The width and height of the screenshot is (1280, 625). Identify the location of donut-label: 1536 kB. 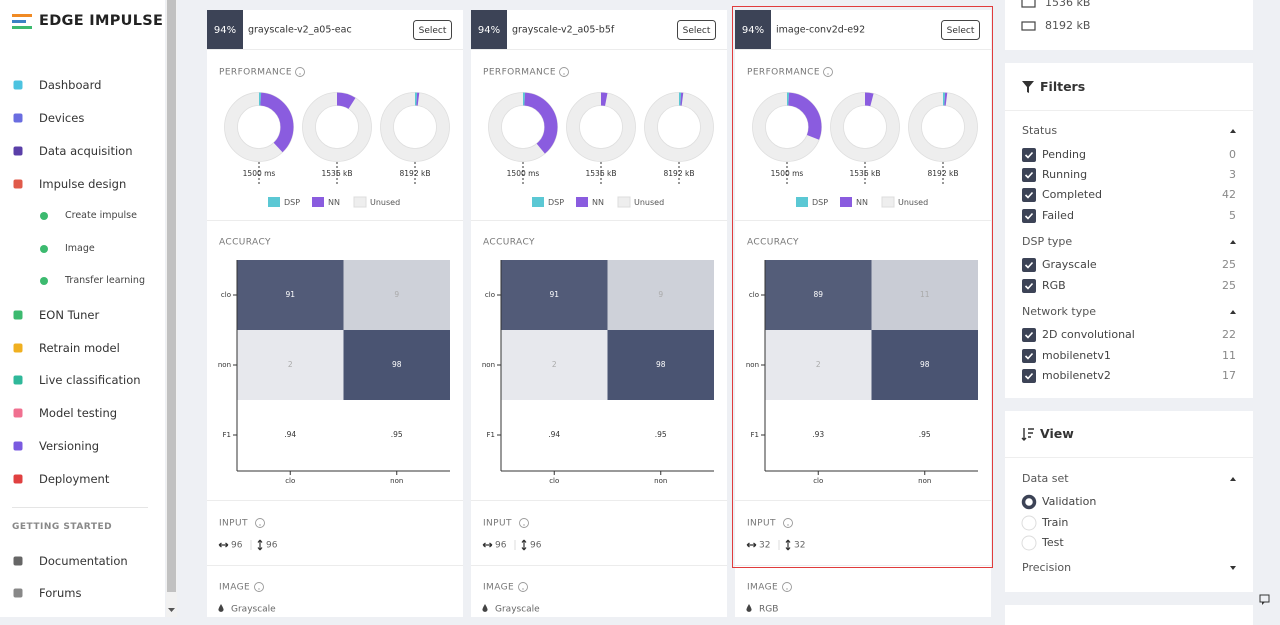
(337, 173).